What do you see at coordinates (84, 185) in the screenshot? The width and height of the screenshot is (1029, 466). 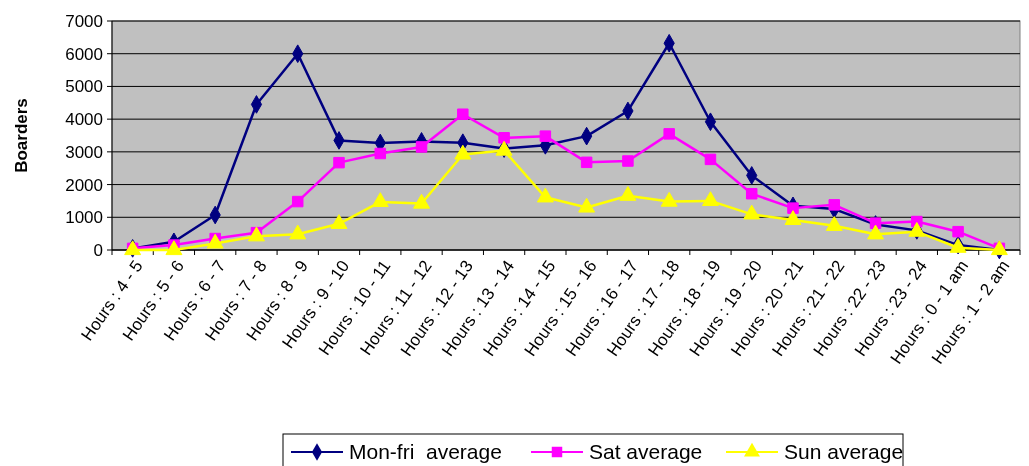 I see `y-tick-label: 2000` at bounding box center [84, 185].